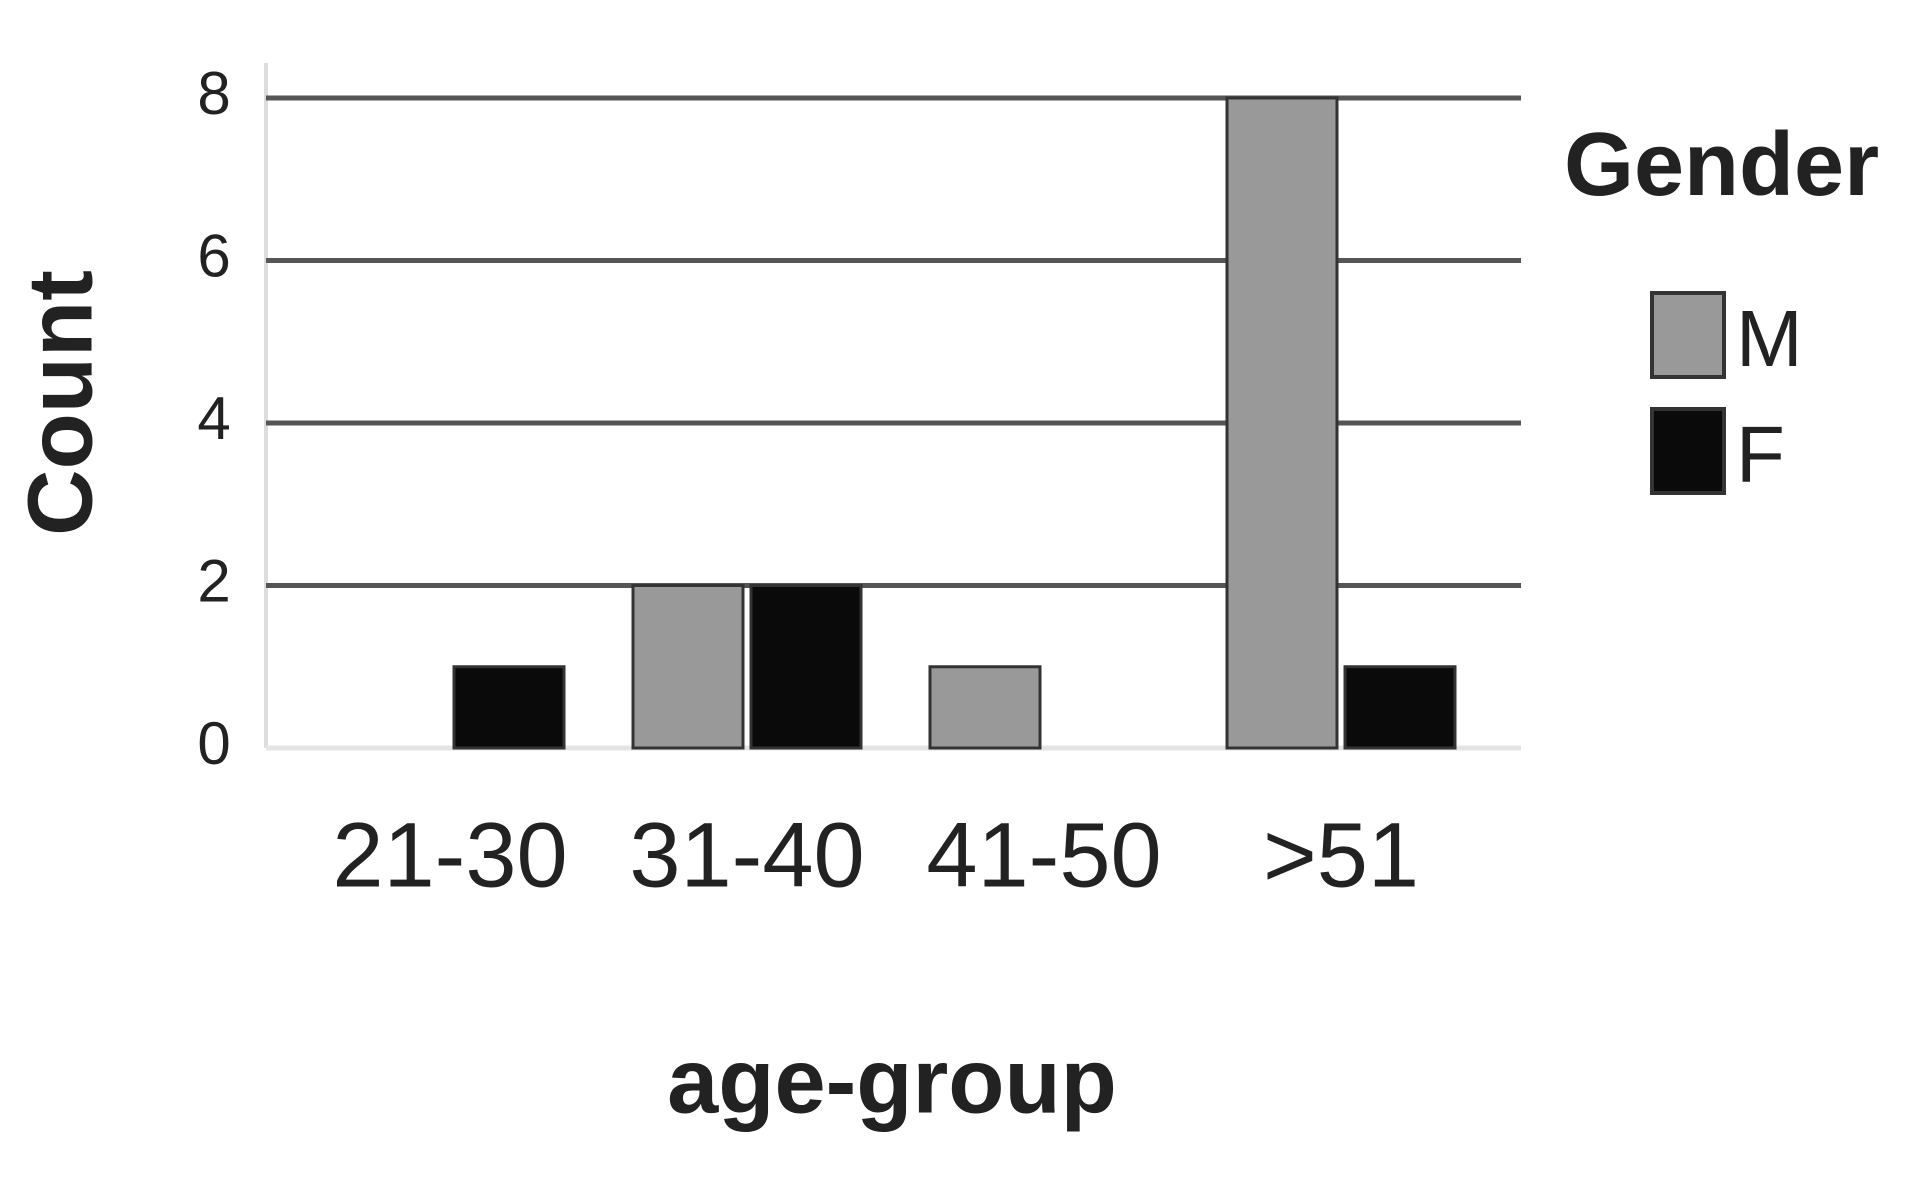 The width and height of the screenshot is (1906, 1187). Describe the element at coordinates (1760, 454) in the screenshot. I see `legend-label: F` at that location.